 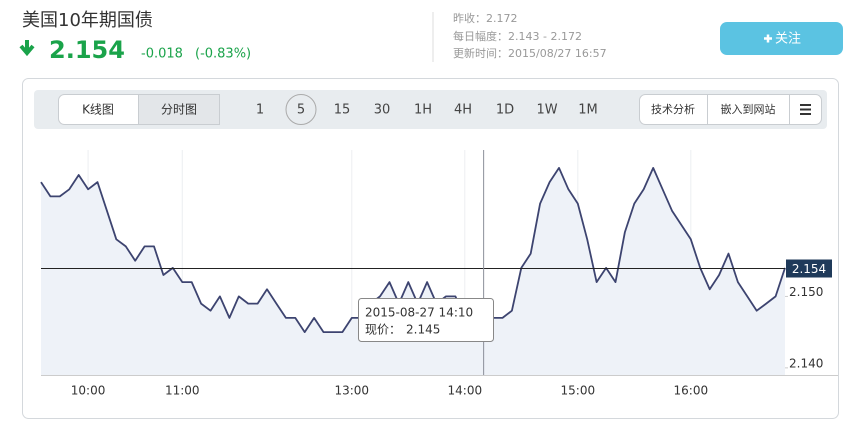 What do you see at coordinates (423, 110) in the screenshot?
I see `period-button: 1H` at bounding box center [423, 110].